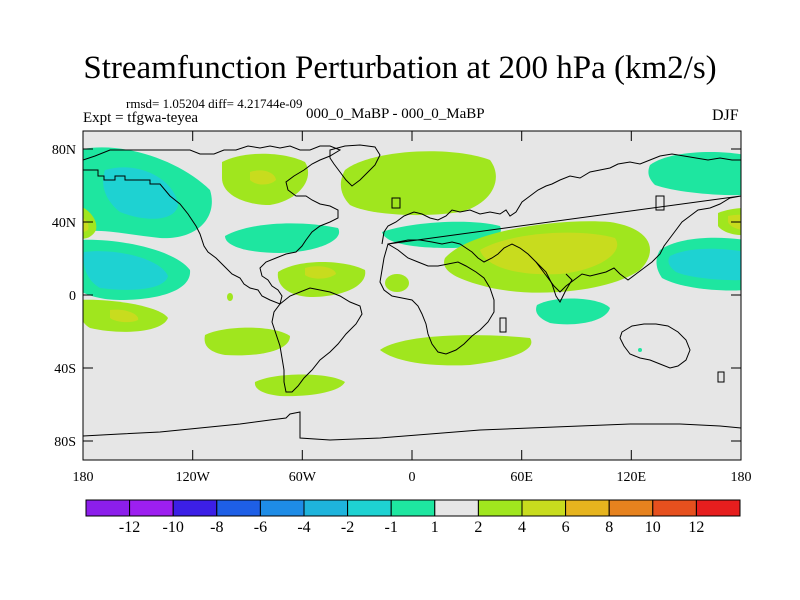 The height and width of the screenshot is (600, 800). What do you see at coordinates (437, 299) in the screenshot?
I see `coastline-africa` at bounding box center [437, 299].